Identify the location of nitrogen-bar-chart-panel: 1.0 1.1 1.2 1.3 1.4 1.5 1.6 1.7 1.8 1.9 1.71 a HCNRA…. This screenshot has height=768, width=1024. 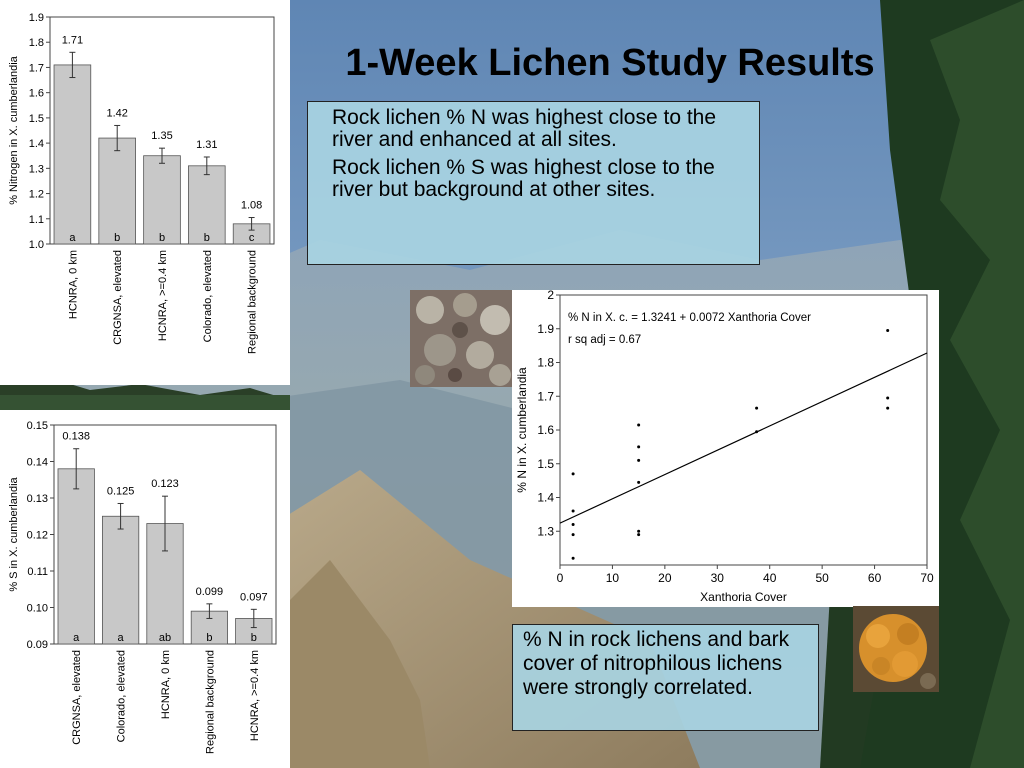
(145, 192).